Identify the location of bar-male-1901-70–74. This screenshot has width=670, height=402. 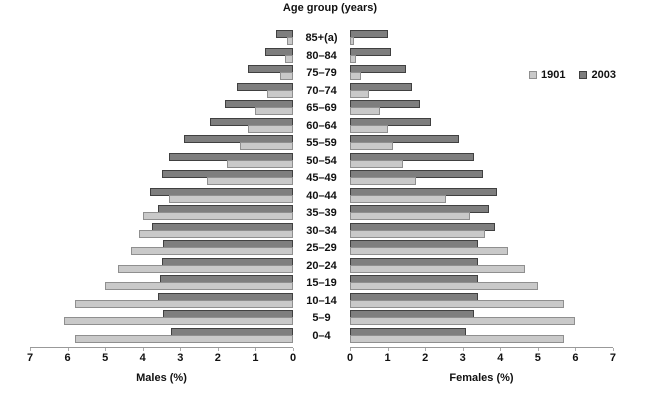
(279, 93).